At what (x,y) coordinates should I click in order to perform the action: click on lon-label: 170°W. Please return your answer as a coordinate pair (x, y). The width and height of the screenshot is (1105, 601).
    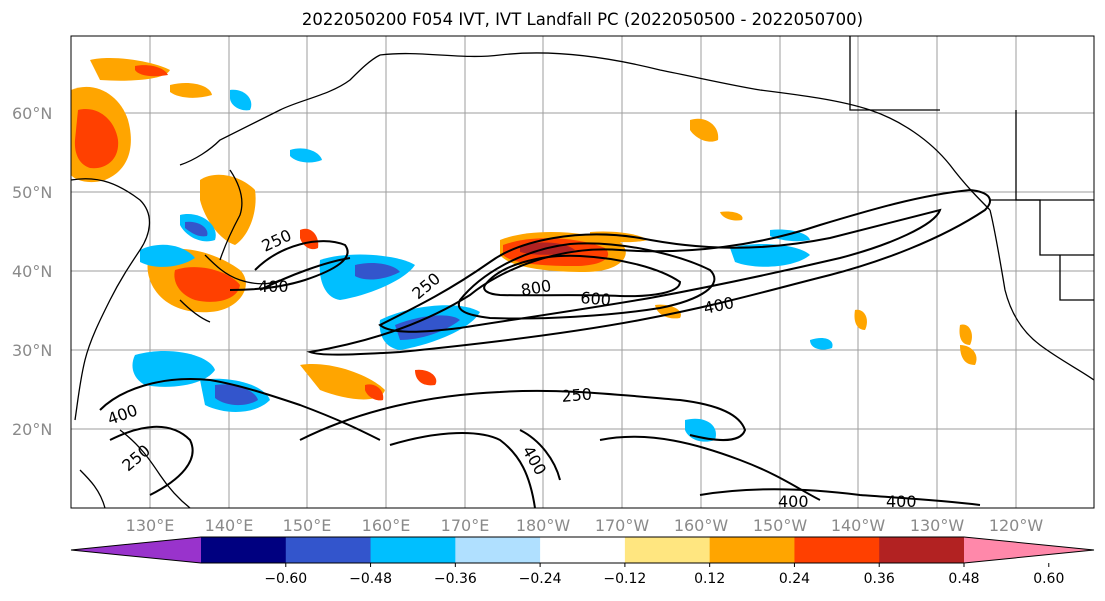
    Looking at the image, I should click on (622, 525).